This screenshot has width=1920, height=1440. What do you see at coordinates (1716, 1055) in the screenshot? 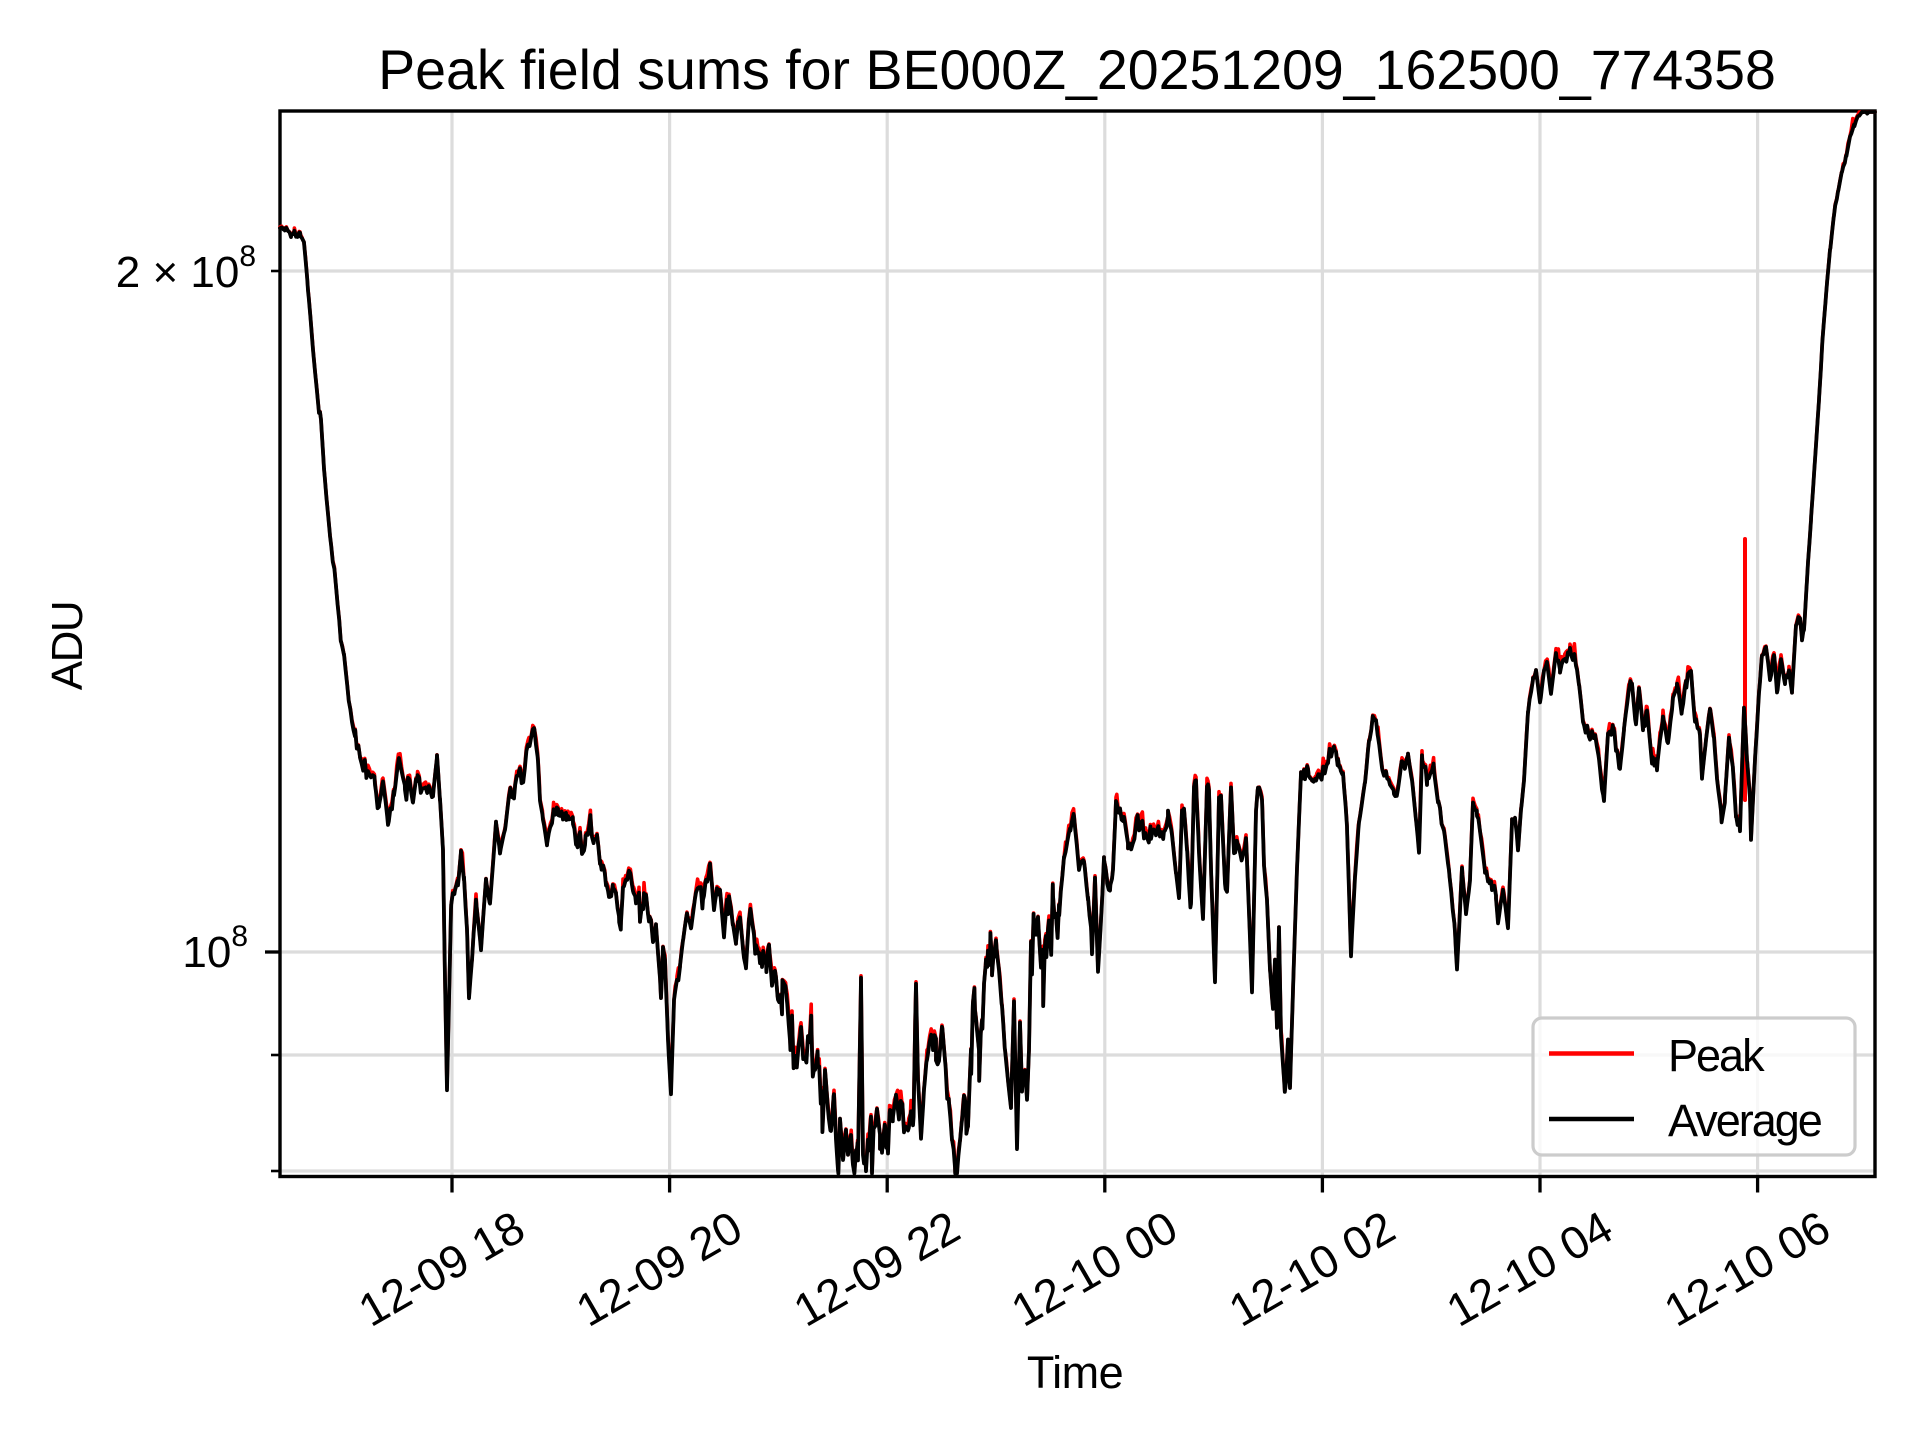
I see `svg-text: Peak` at bounding box center [1716, 1055].